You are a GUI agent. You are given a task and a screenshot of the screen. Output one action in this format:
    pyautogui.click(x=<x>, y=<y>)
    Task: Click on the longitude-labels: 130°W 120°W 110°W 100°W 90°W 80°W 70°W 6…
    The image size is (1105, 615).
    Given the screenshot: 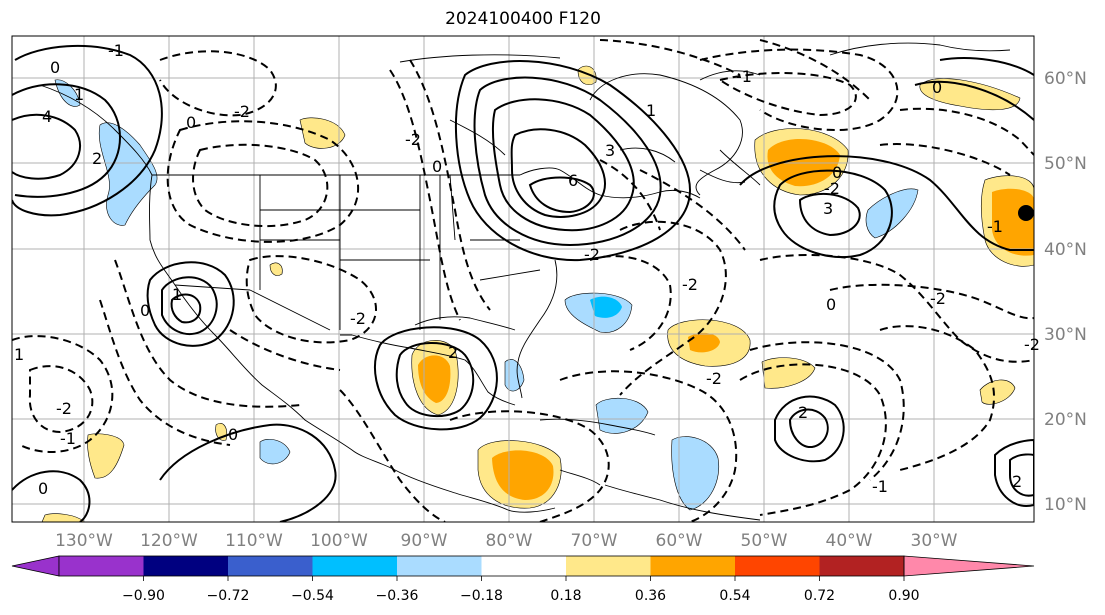 What is the action you would take?
    pyautogui.click(x=506, y=541)
    